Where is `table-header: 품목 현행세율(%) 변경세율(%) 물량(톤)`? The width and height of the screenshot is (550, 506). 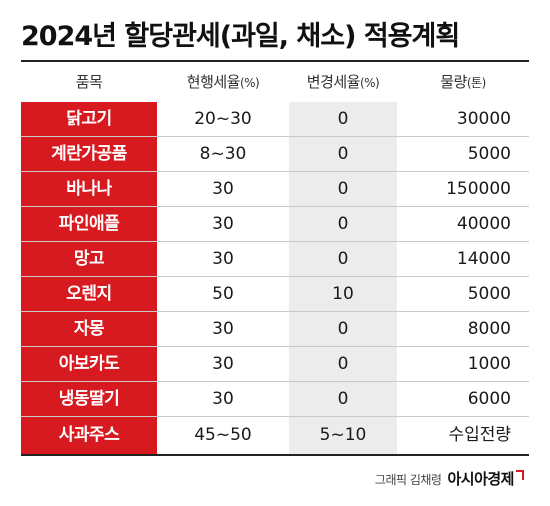
table-header: 품목 현행세율(%) 변경세율(%) 물량(톤) is located at coordinates (275, 82).